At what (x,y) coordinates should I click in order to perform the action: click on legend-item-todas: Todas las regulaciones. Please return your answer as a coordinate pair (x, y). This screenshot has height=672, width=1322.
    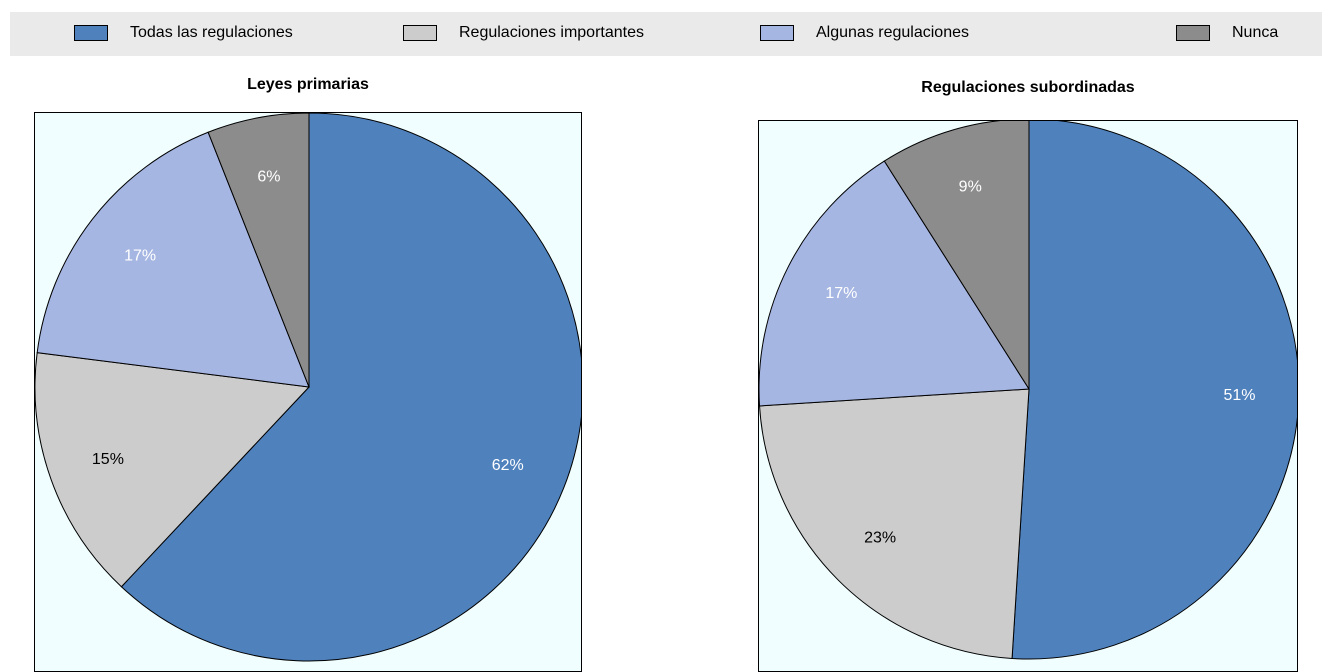
    Looking at the image, I should click on (183, 33).